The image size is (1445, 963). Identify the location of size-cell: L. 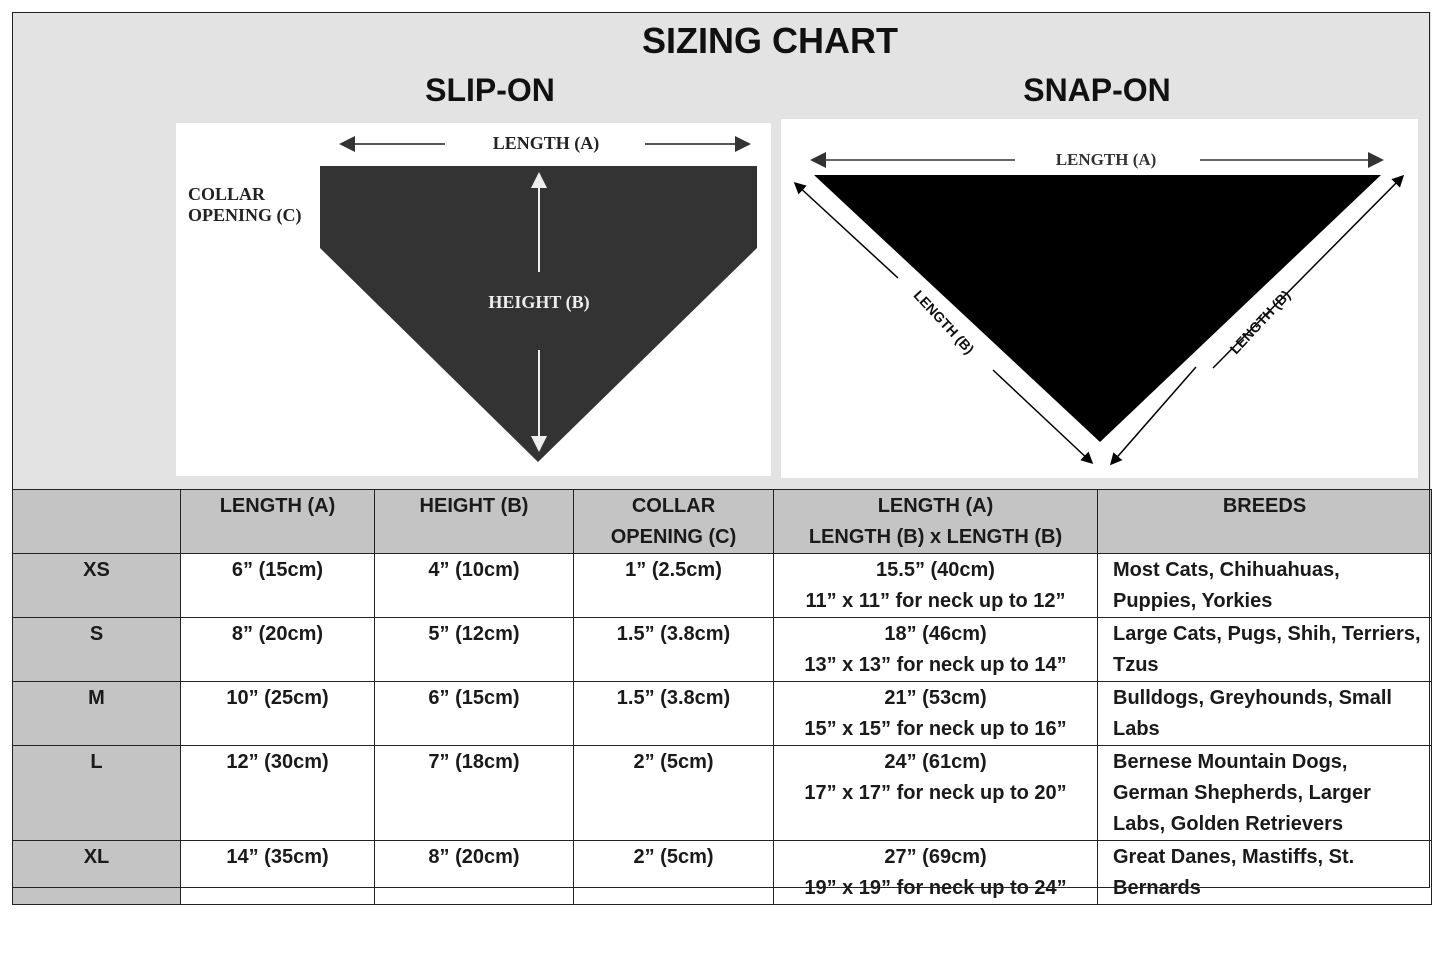
(96, 793).